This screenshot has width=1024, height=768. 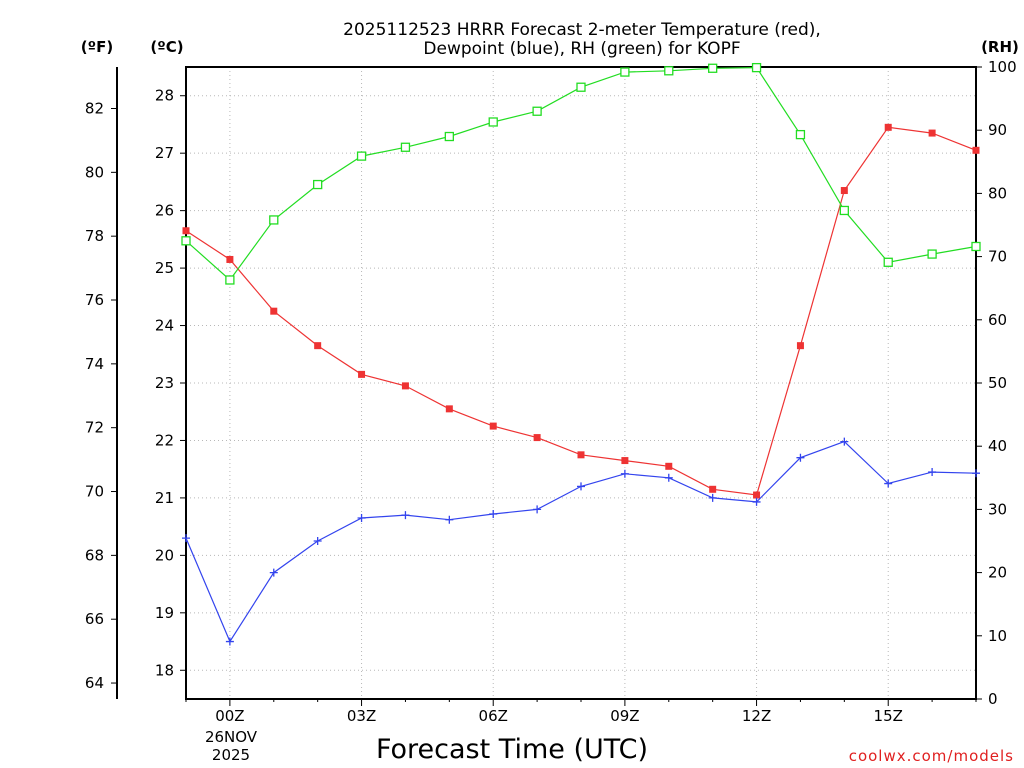 I want to click on celsius-unit-label: (ºC), so click(x=166, y=47).